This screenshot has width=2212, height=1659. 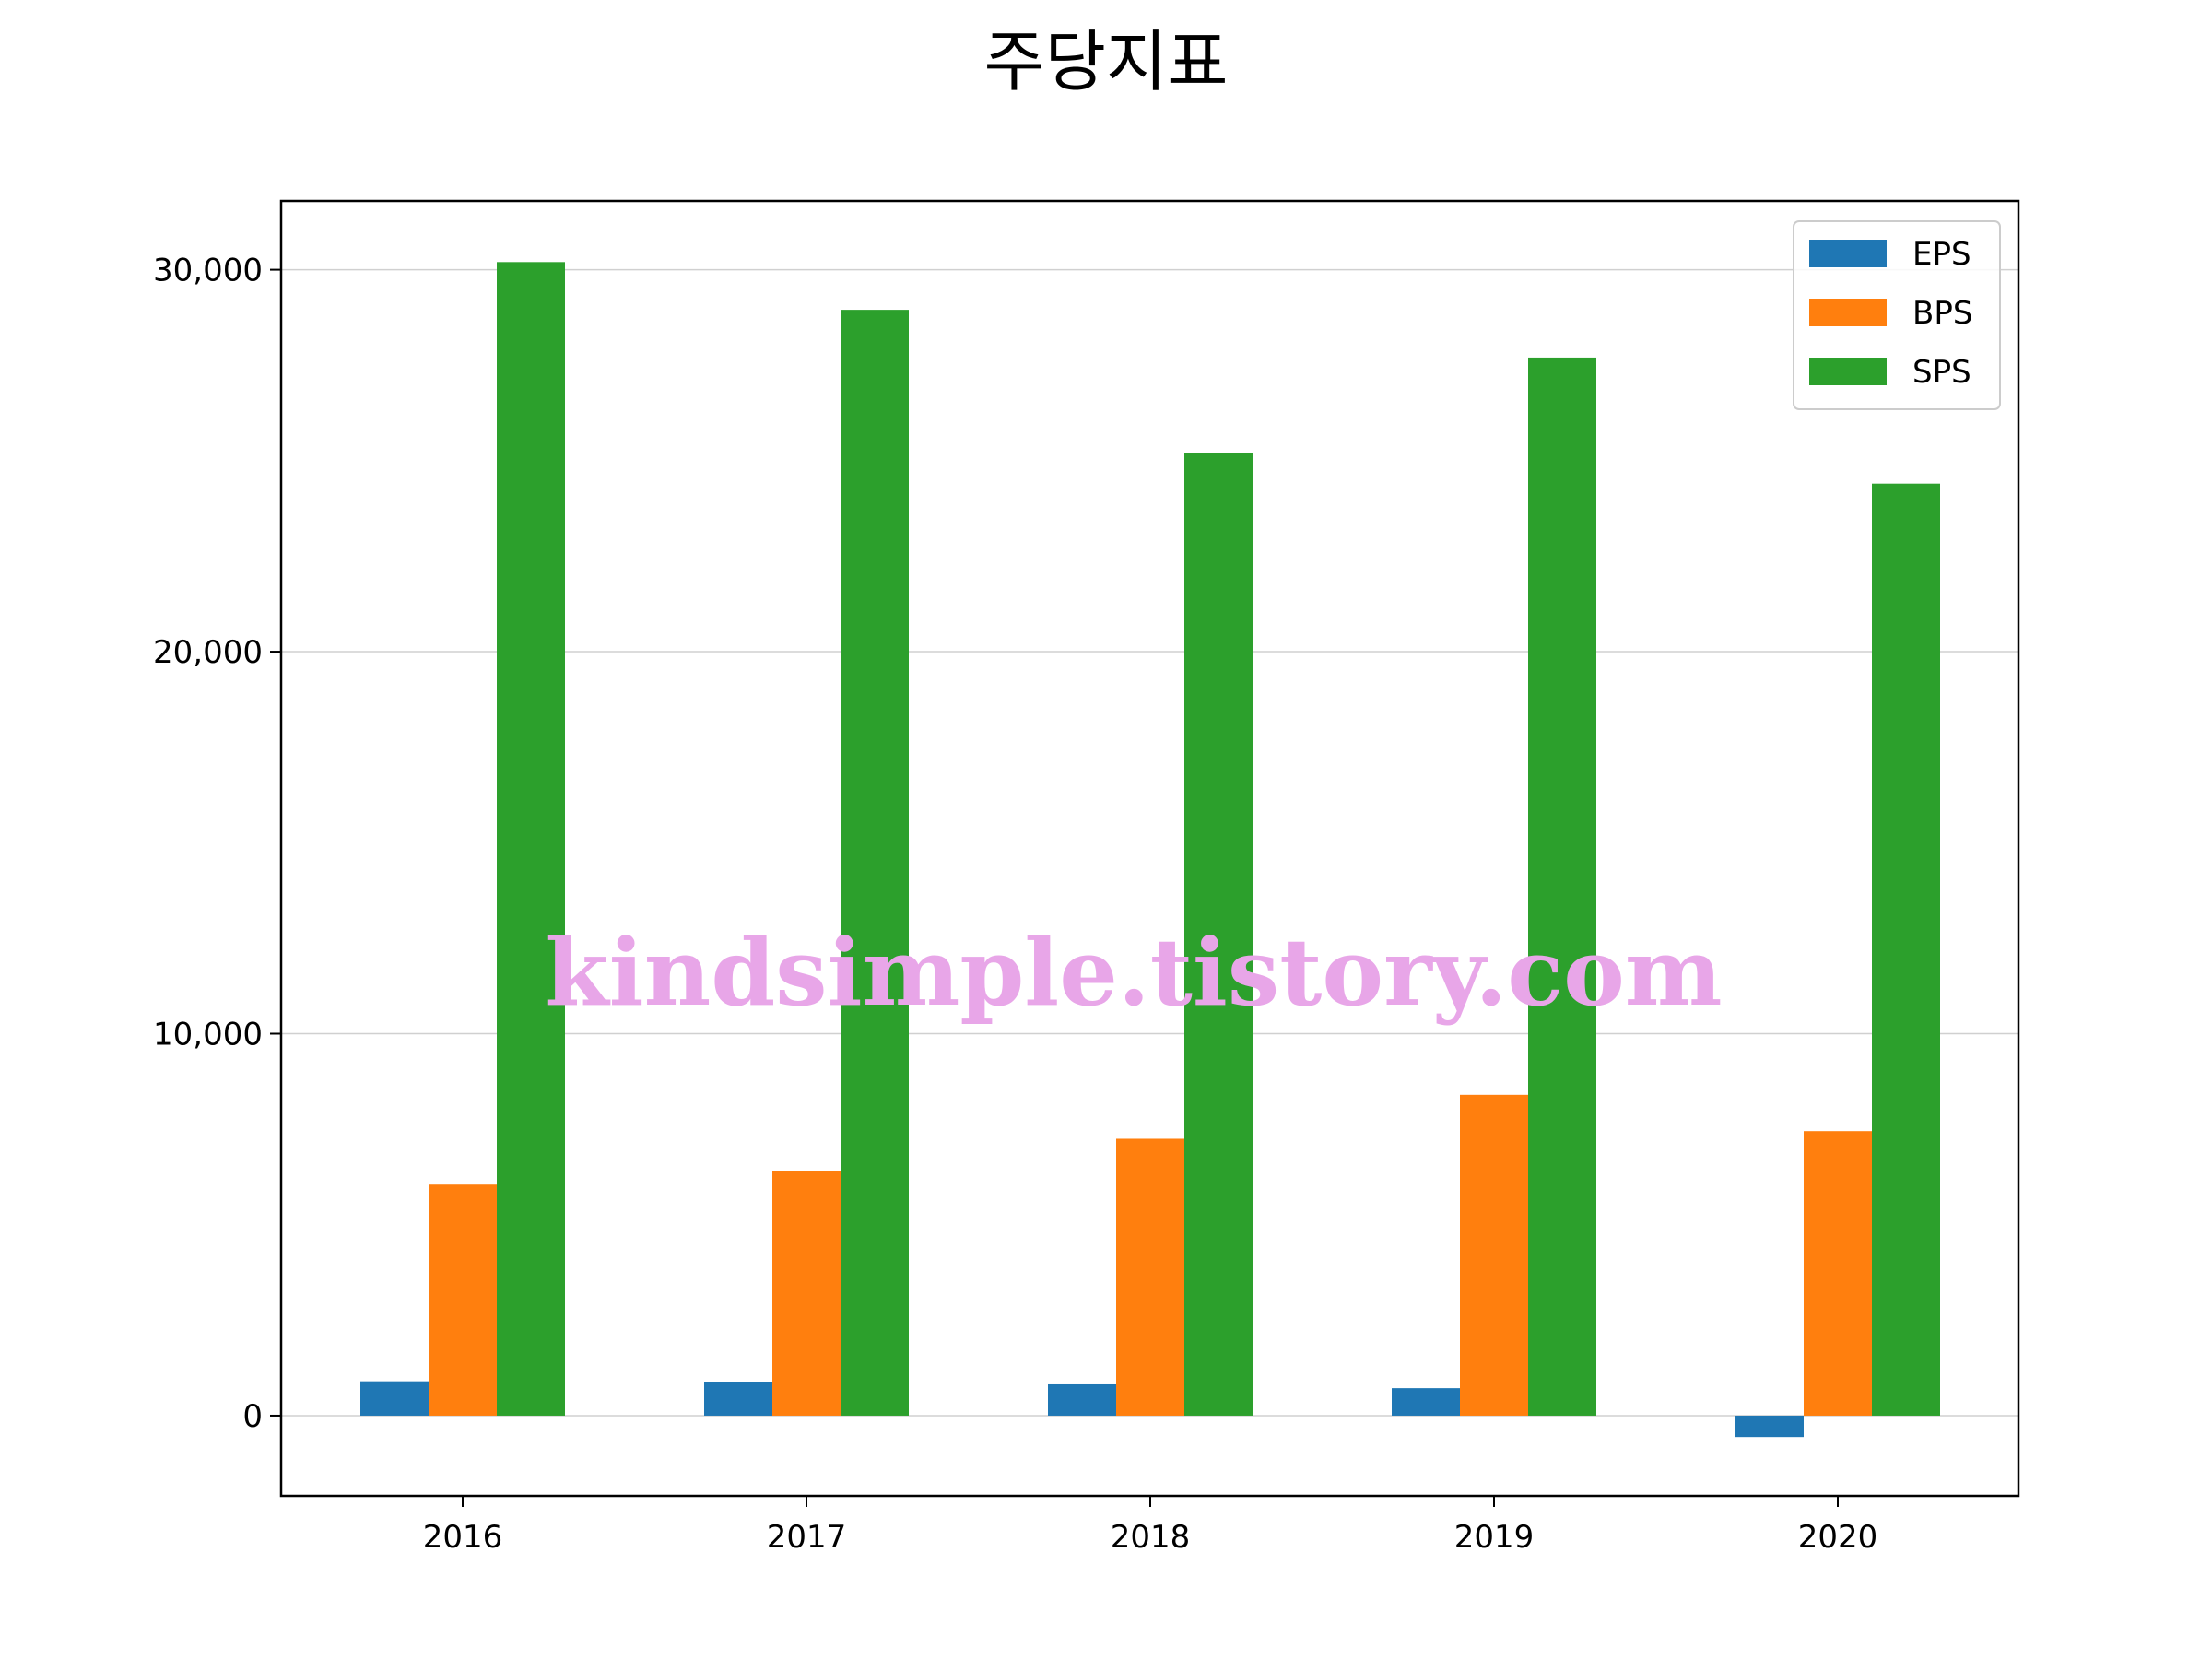 I want to click on bar-bps-2020, so click(x=1838, y=1273).